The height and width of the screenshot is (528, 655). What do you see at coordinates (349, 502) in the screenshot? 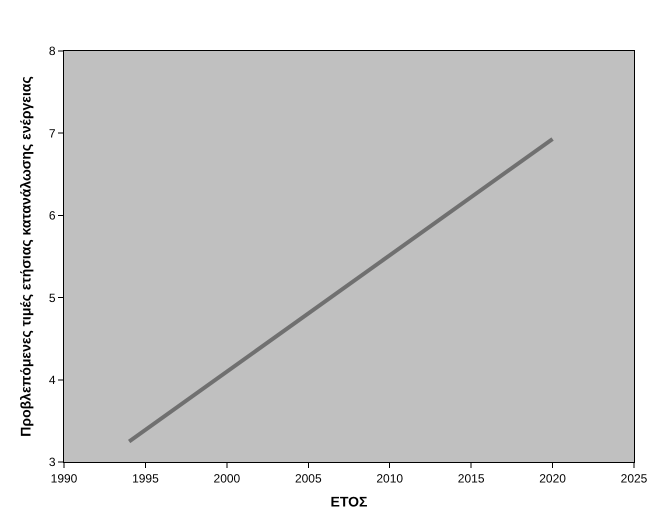
I see `x-axis-title: ΕΤΟΣ` at bounding box center [349, 502].